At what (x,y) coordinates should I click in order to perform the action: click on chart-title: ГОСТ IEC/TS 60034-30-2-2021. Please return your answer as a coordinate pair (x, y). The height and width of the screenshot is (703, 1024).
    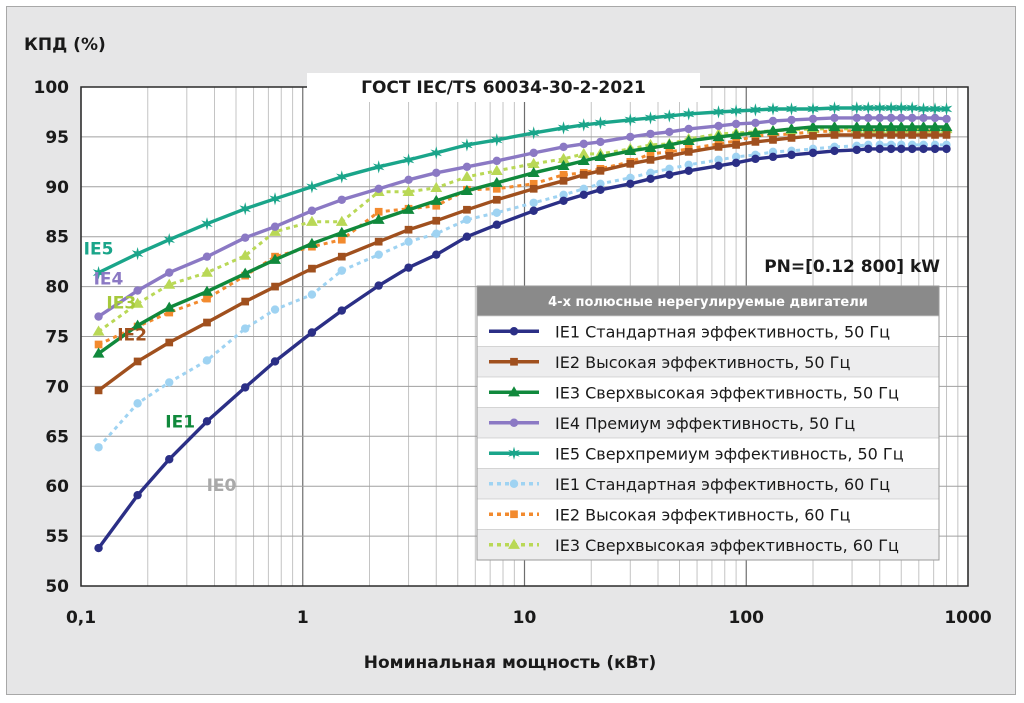
    Looking at the image, I should click on (503, 88).